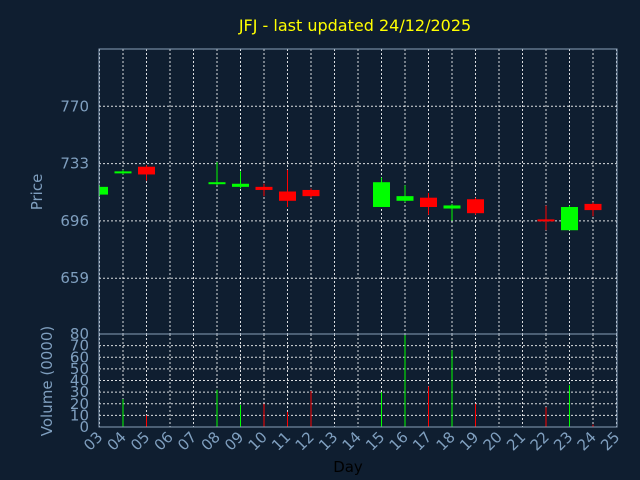 The width and height of the screenshot is (640, 480). What do you see at coordinates (516, 441) in the screenshot?
I see `x-tick-label: 21` at bounding box center [516, 441].